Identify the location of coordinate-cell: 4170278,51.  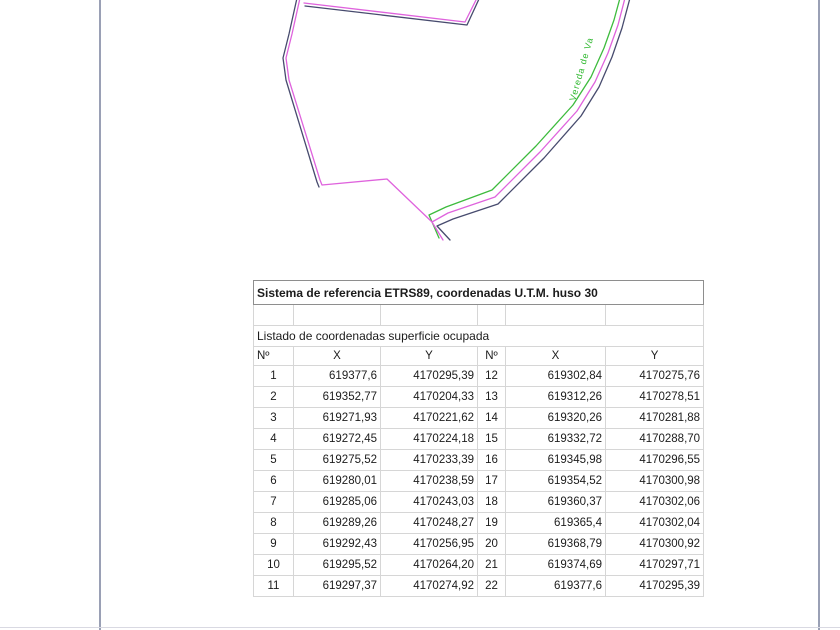
(654, 397).